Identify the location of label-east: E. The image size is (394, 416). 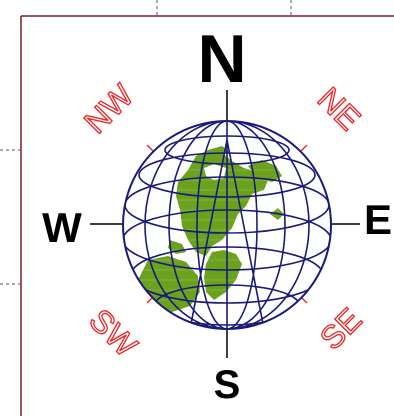
(378, 219).